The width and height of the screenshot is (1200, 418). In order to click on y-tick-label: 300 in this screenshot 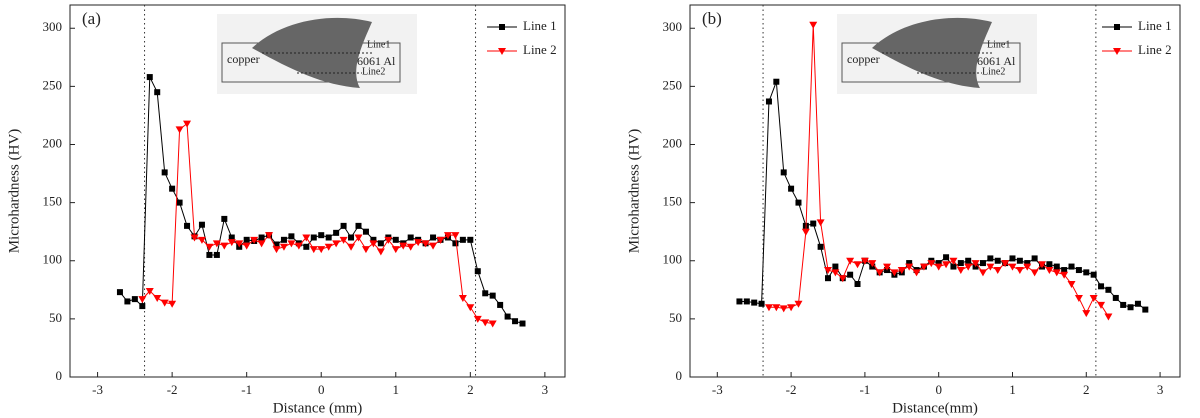, I will do `click(53, 26)`.